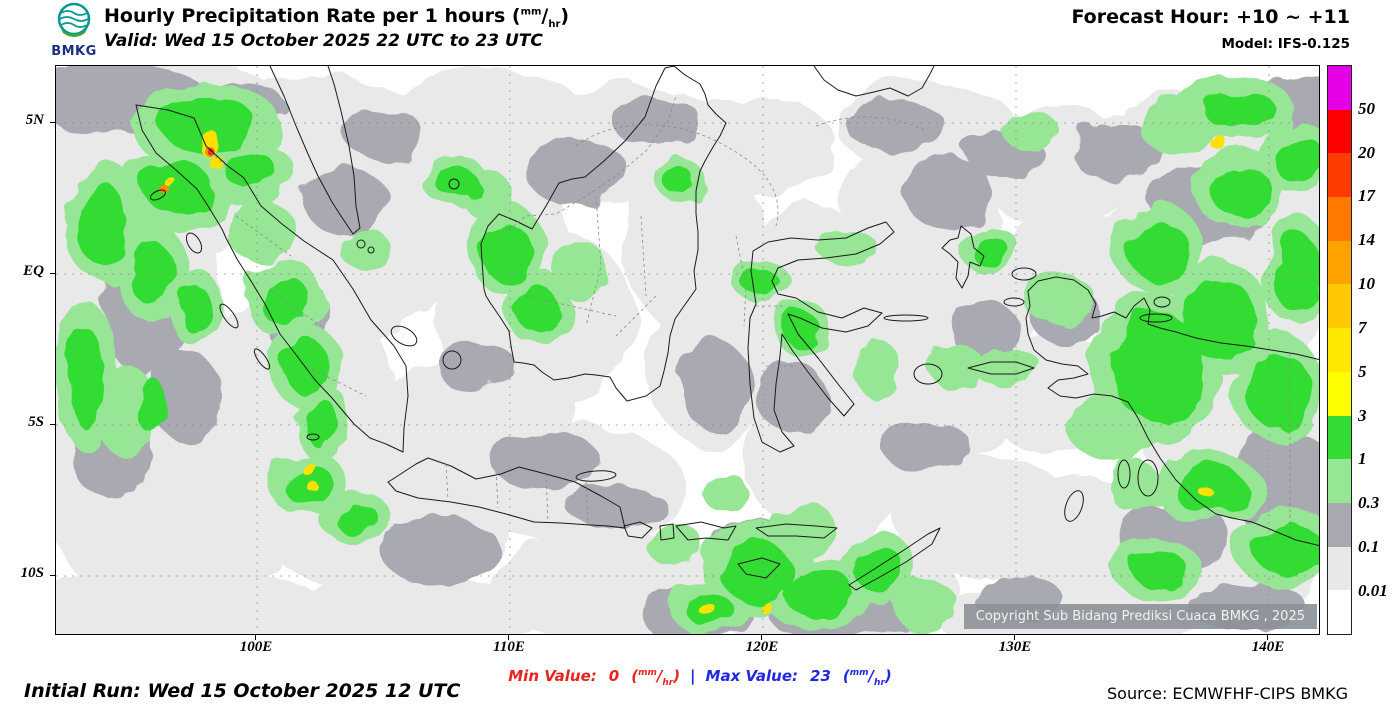  What do you see at coordinates (1285, 44) in the screenshot?
I see `model-label: Model: IFS-0.125` at bounding box center [1285, 44].